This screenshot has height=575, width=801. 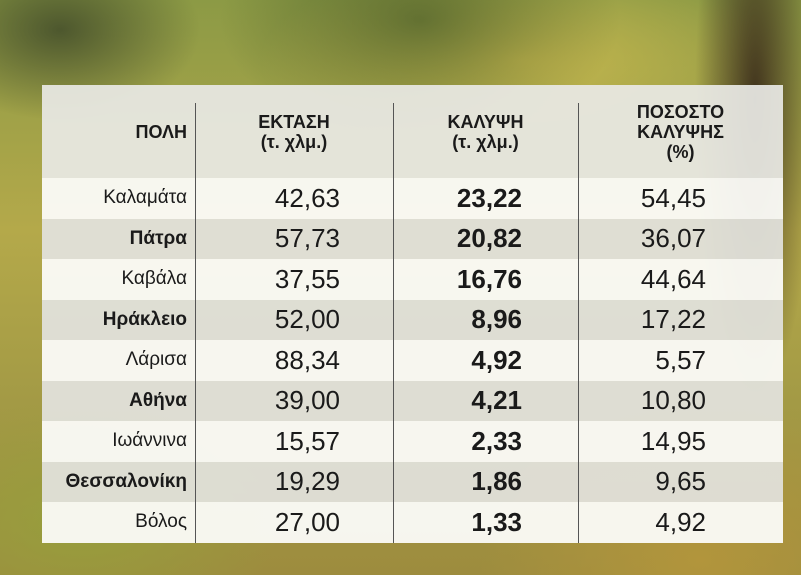 I want to click on header-text: ΠΟΣΟΣΤΟ, so click(x=680, y=111).